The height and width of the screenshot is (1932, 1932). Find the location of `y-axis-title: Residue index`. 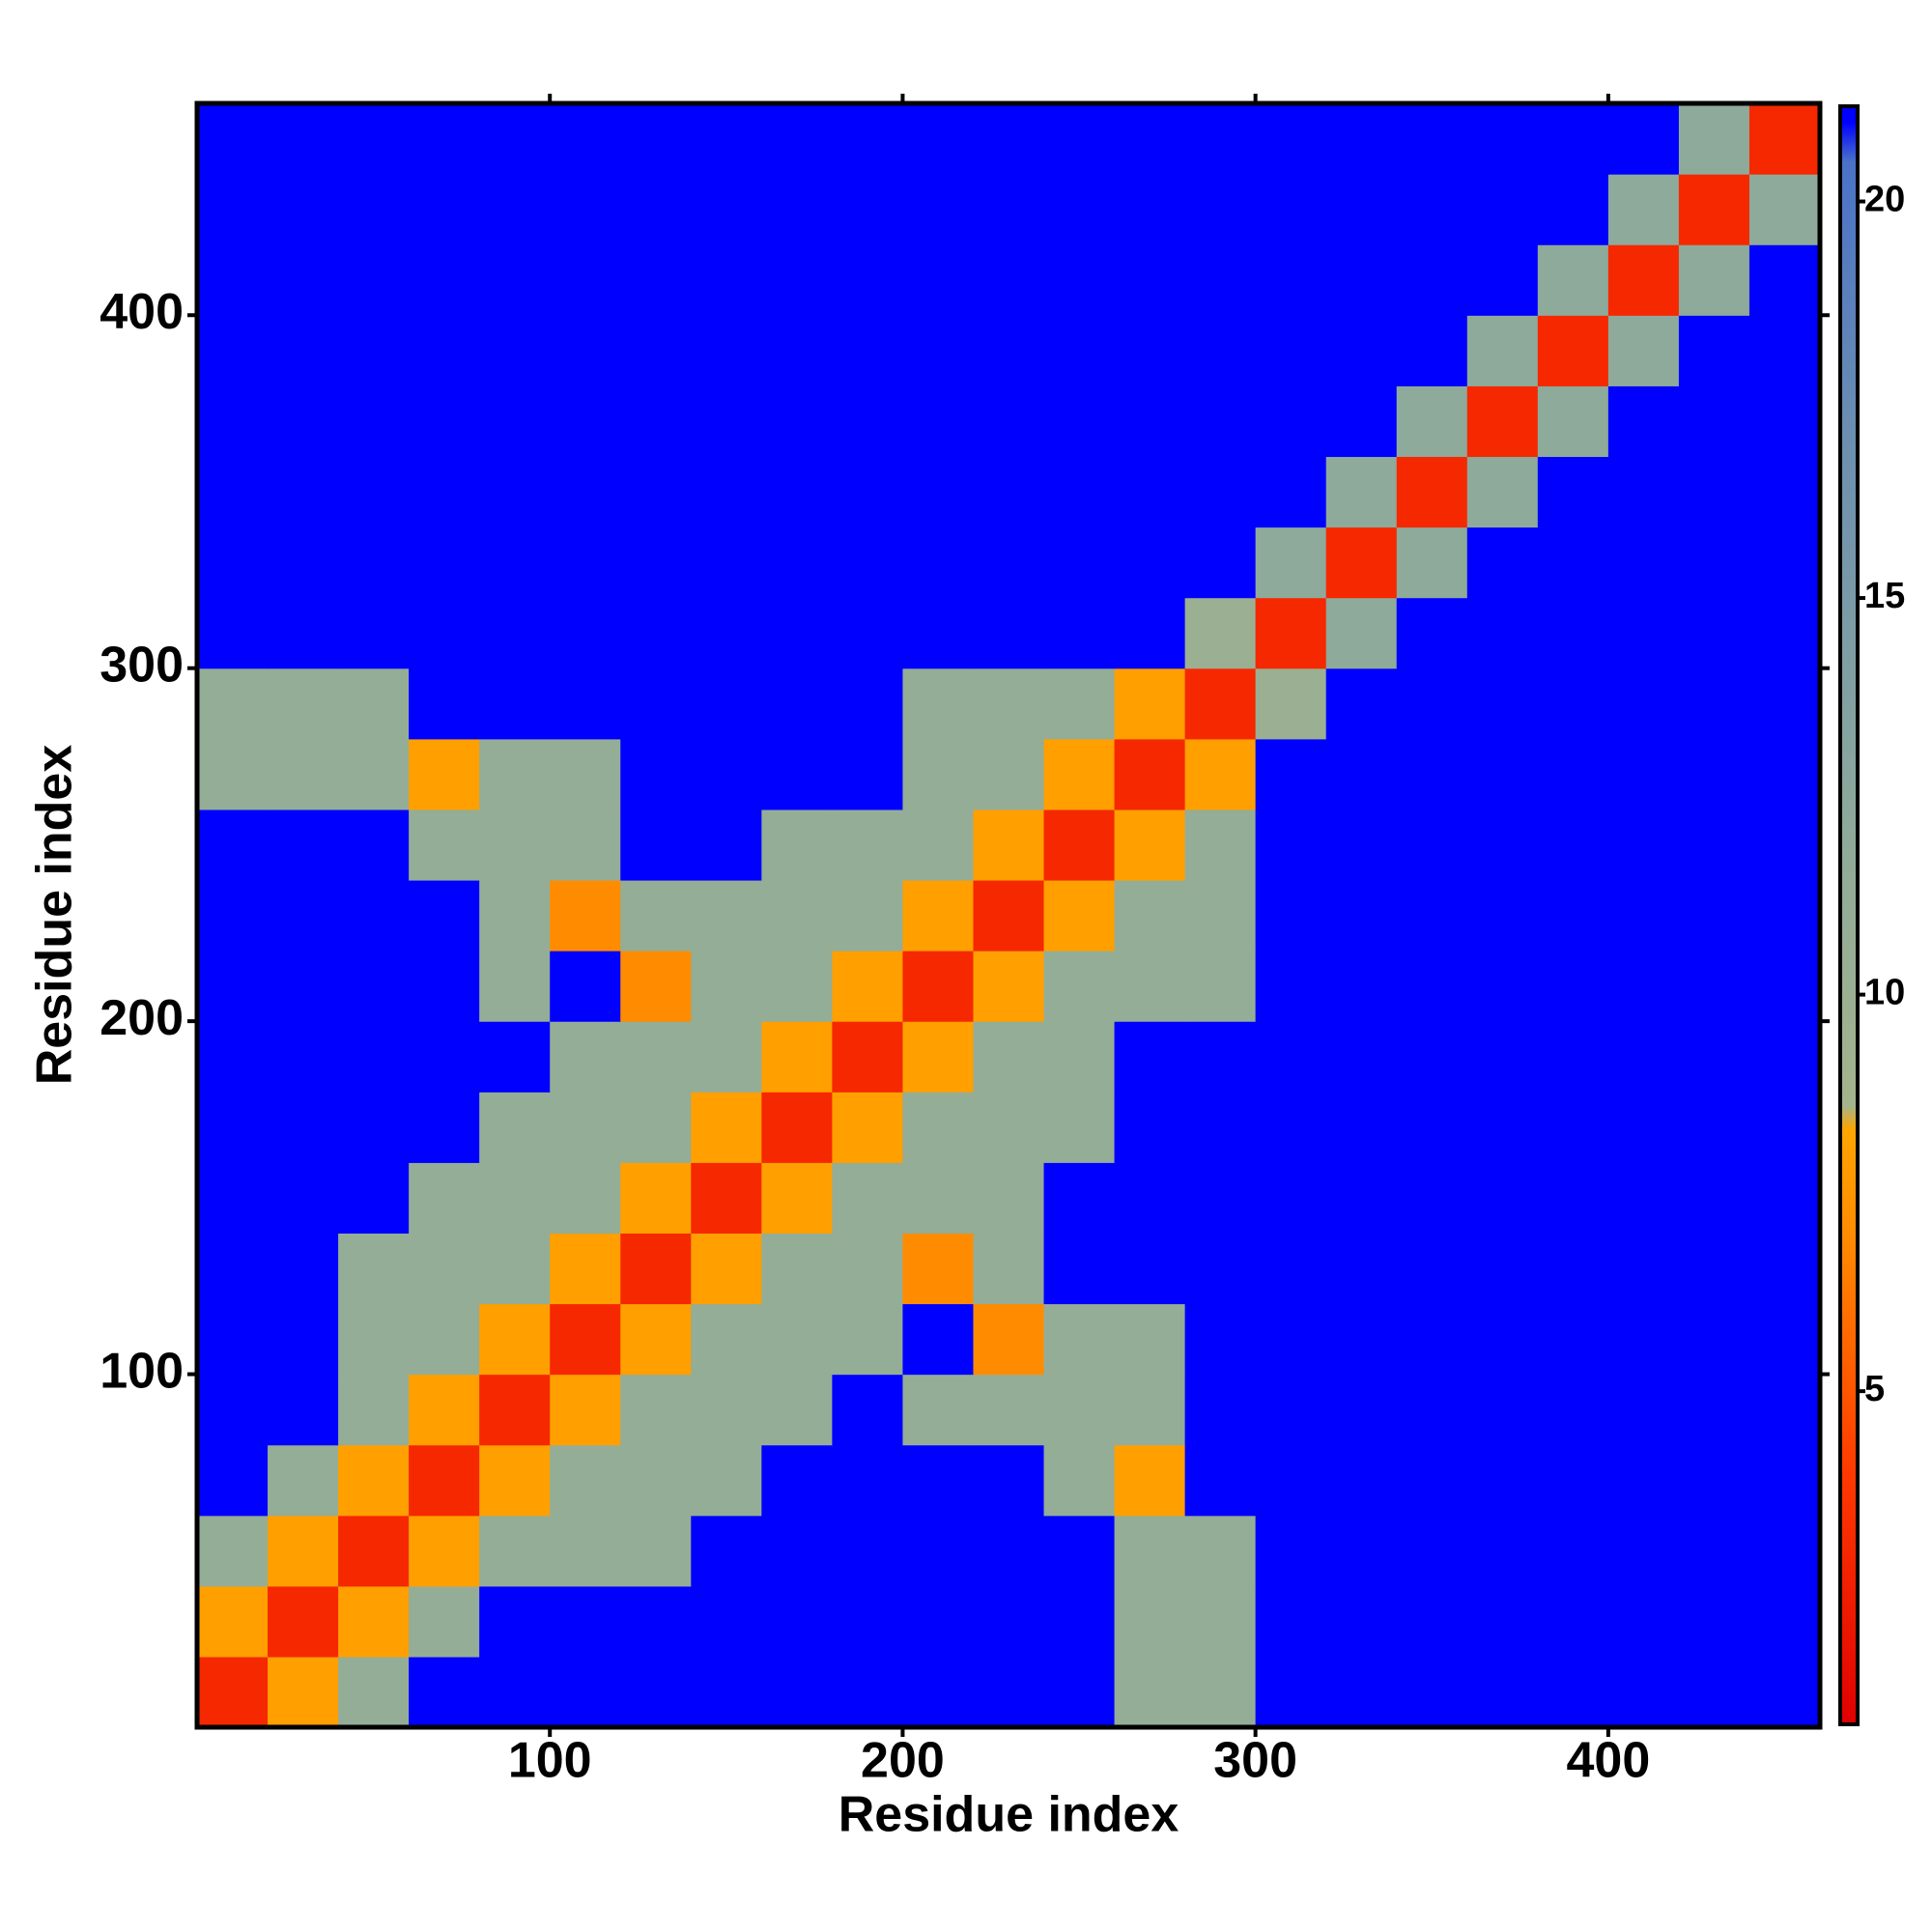

y-axis-title: Residue index is located at coordinates (55, 915).